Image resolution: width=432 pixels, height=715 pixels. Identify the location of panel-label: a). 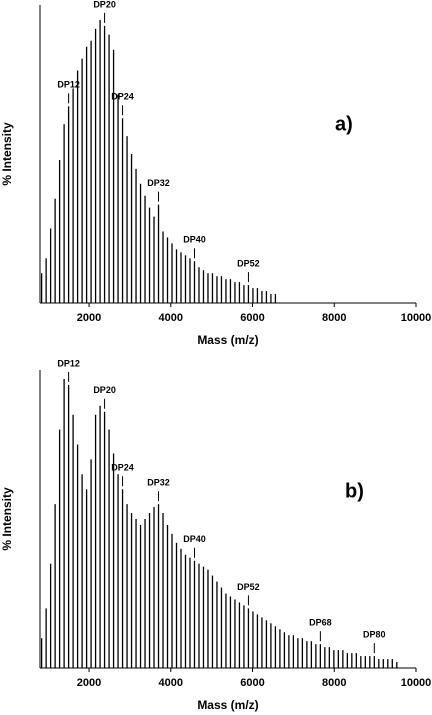
(344, 124).